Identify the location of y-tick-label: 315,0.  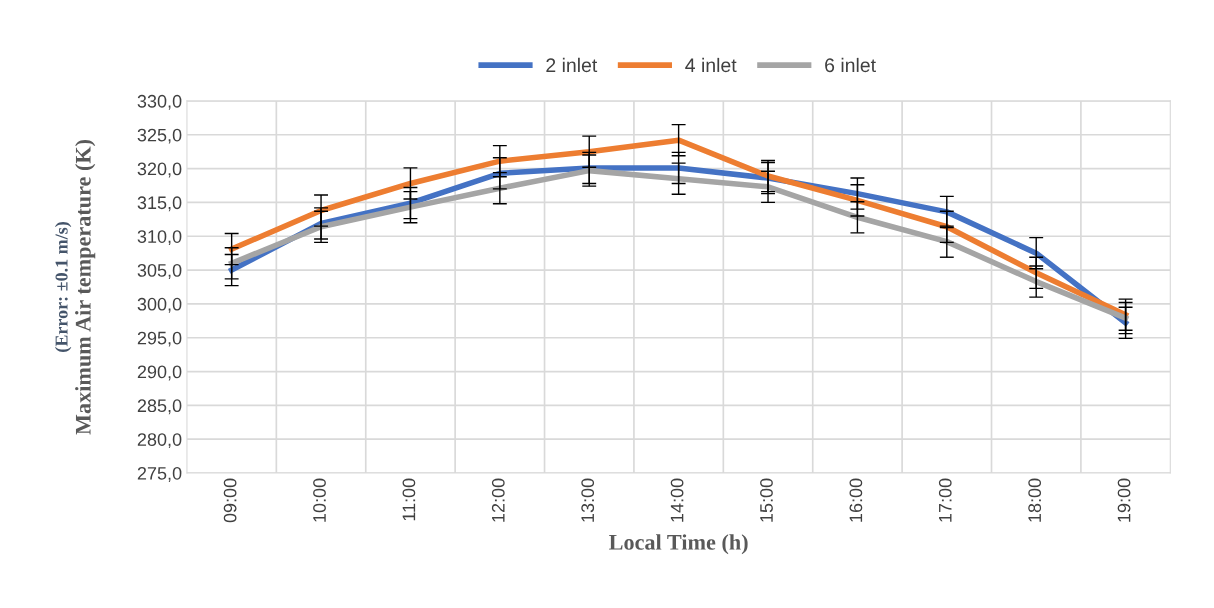
(159, 204).